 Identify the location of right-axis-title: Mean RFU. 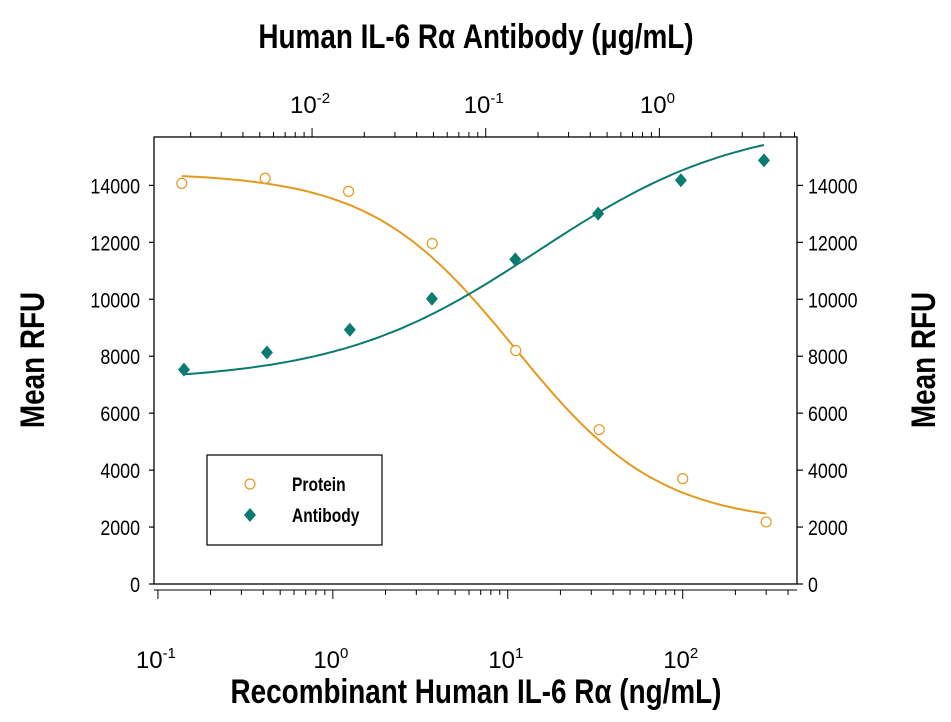
(923, 360).